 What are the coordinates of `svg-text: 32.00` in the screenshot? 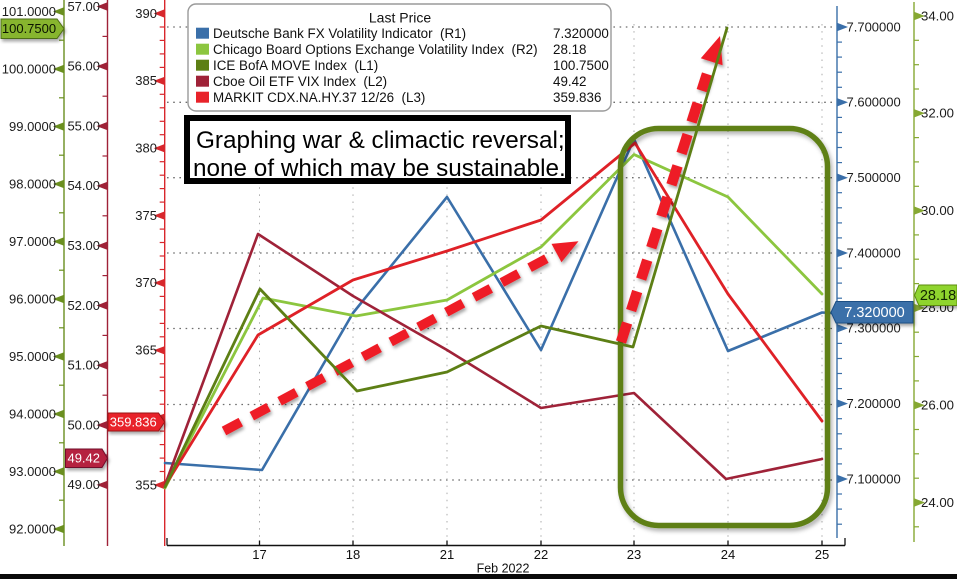 It's located at (937, 113).